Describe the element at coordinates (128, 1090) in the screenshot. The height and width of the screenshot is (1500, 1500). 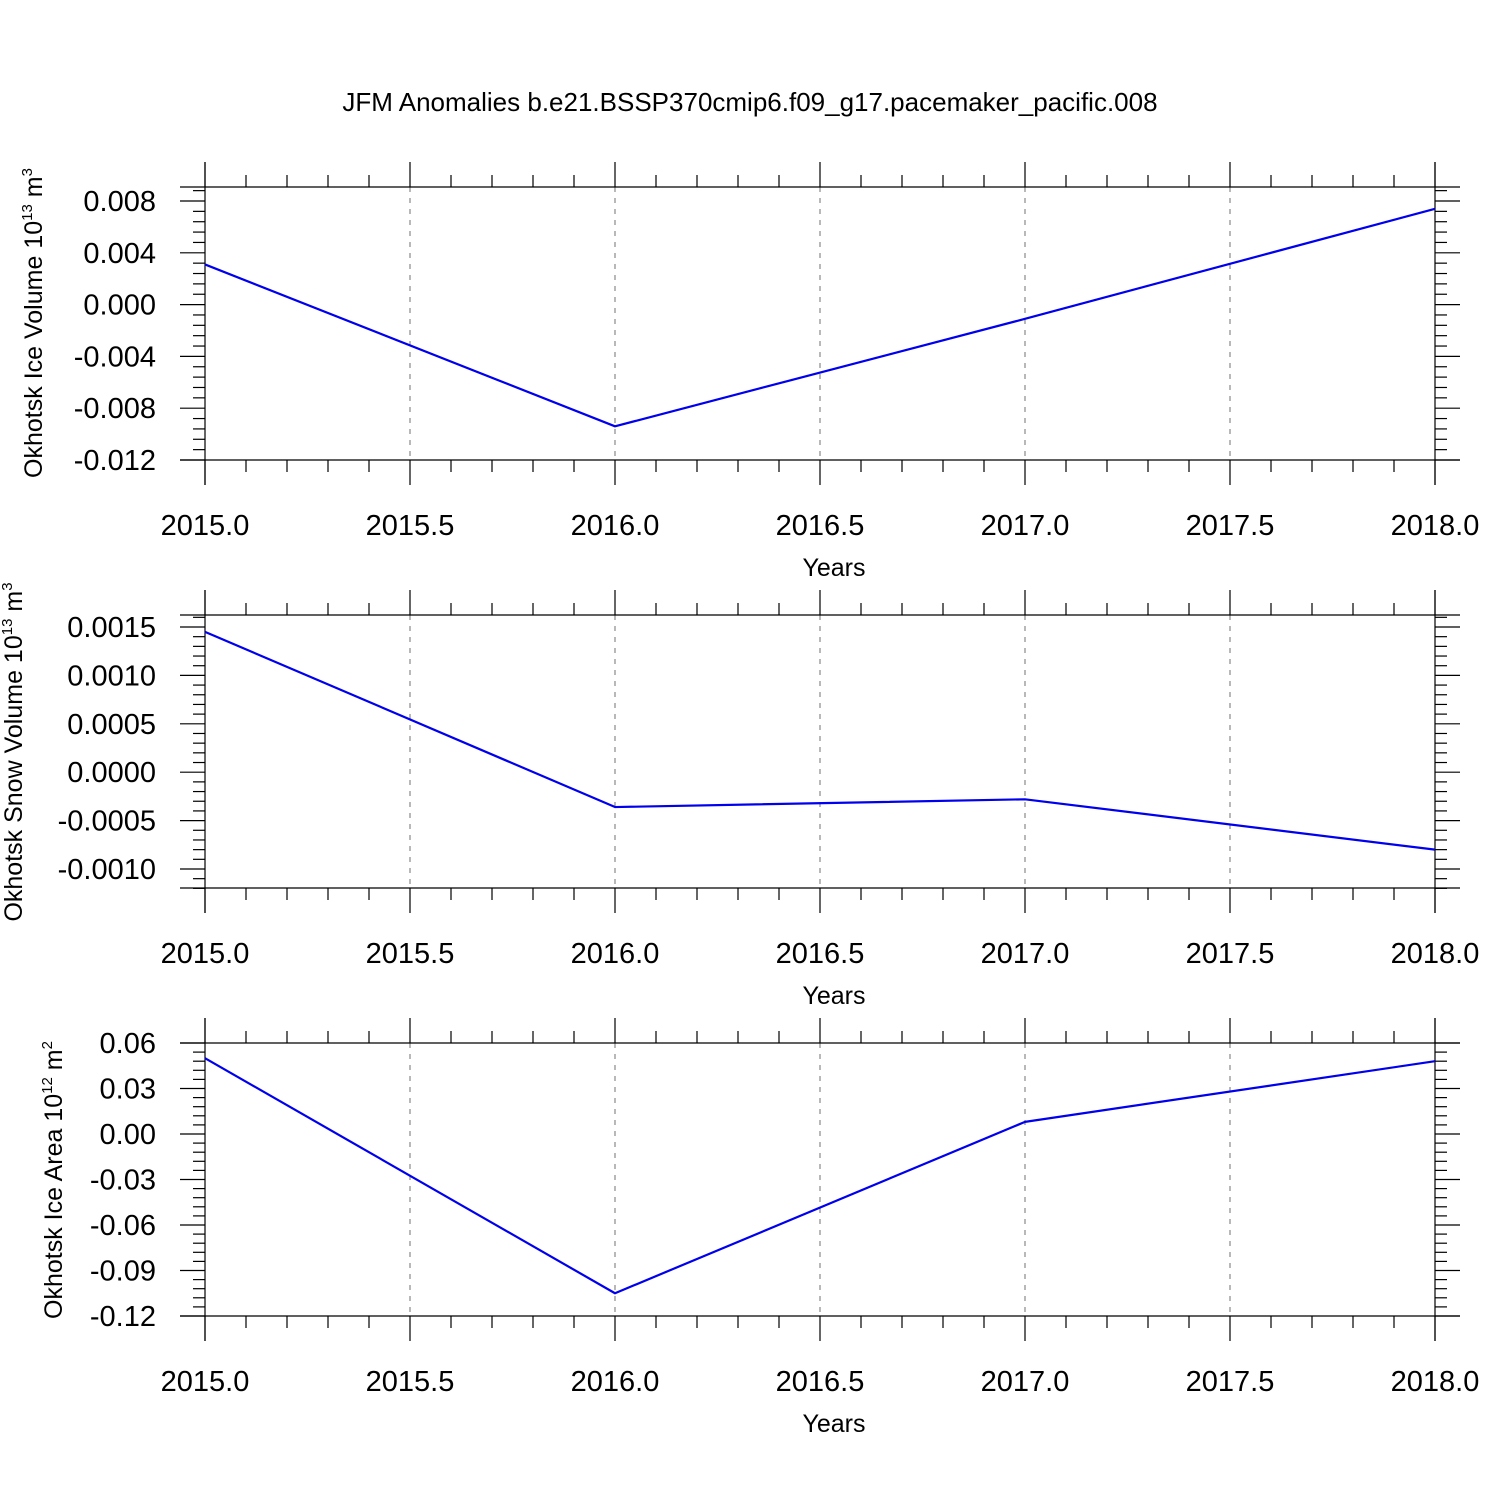
I see `y-tick-label: 0.03` at that location.